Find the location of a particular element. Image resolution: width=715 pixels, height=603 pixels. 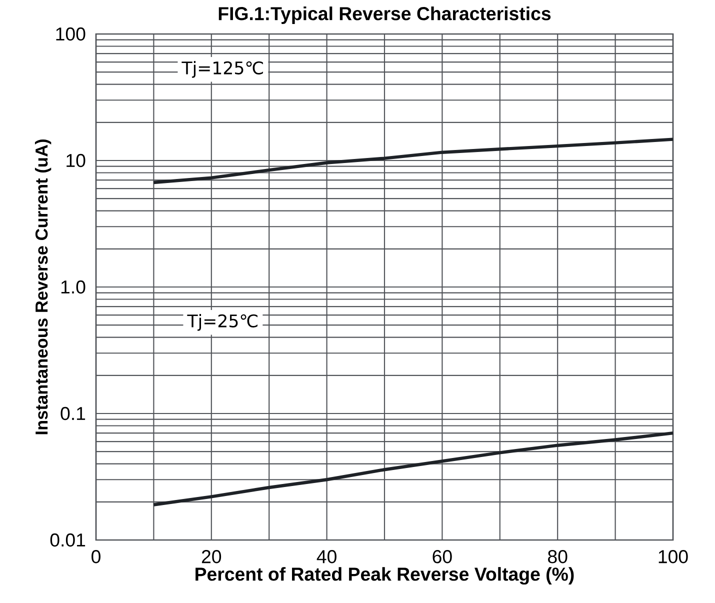

x-tick-label: 0 is located at coordinates (96, 557).